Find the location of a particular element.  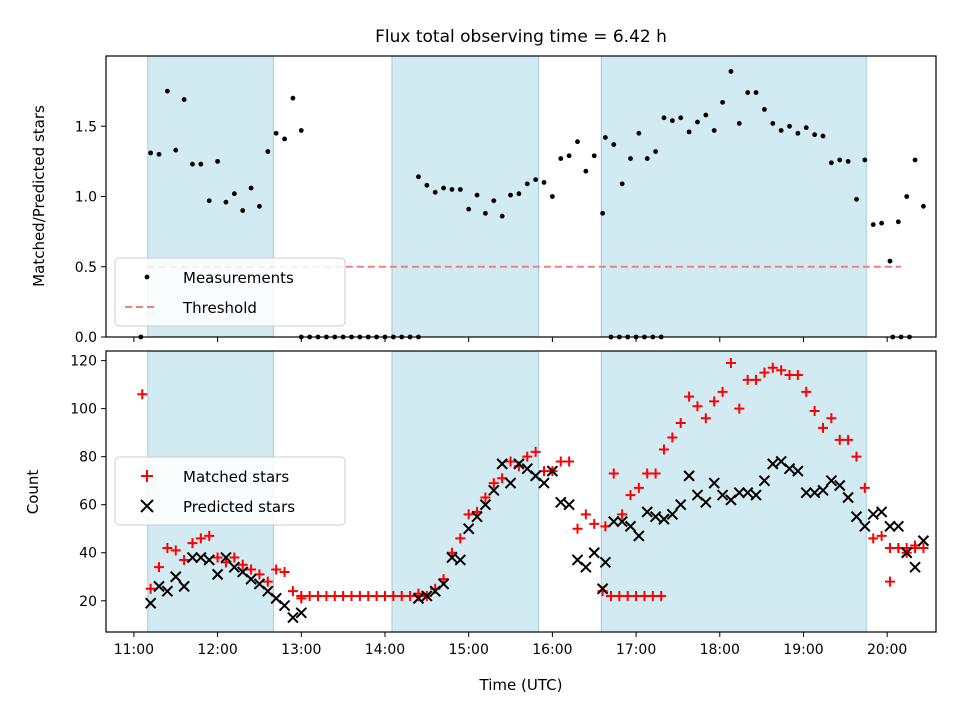

y-tick-label: 40 is located at coordinates (88, 554).